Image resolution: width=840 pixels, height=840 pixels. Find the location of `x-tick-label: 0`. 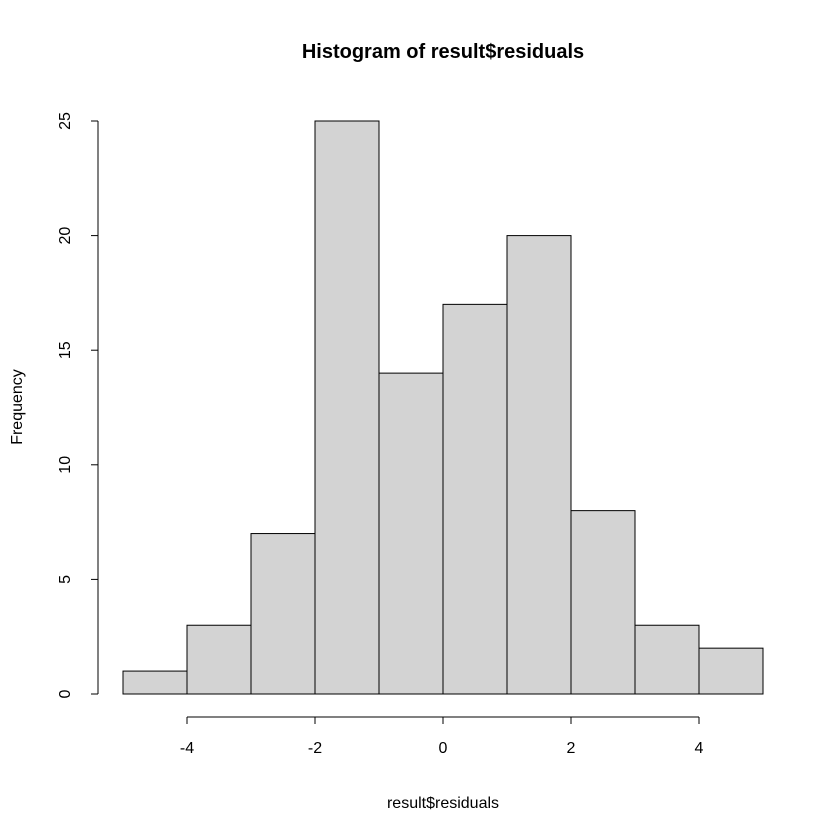

x-tick-label: 0 is located at coordinates (443, 748).